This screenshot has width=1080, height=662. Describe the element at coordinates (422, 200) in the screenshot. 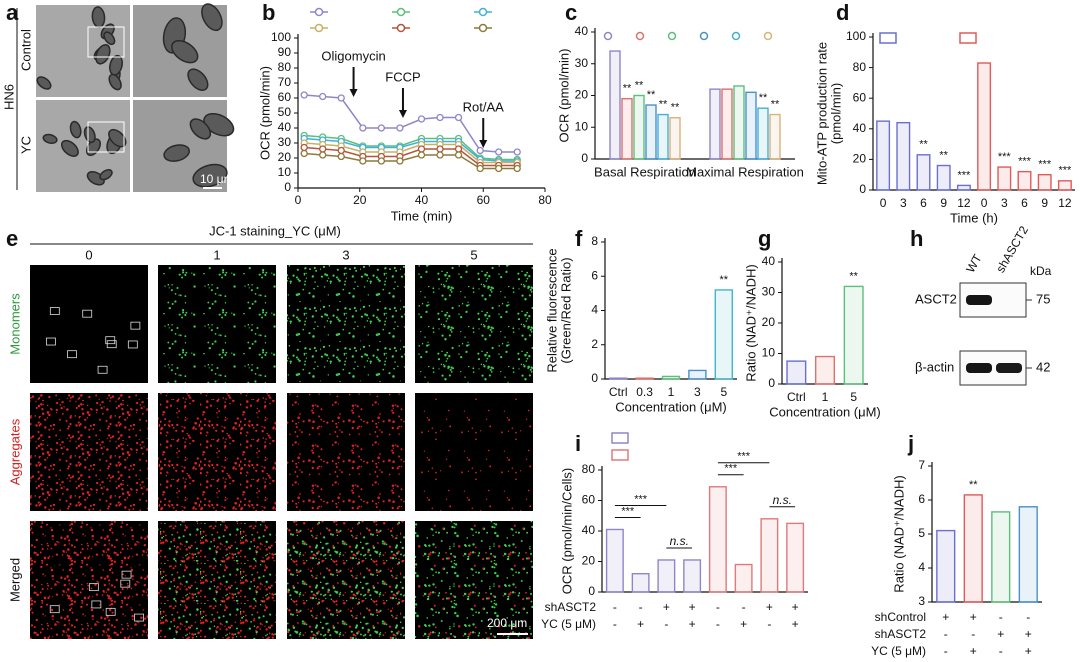

I see `x-tick-label: 40` at that location.